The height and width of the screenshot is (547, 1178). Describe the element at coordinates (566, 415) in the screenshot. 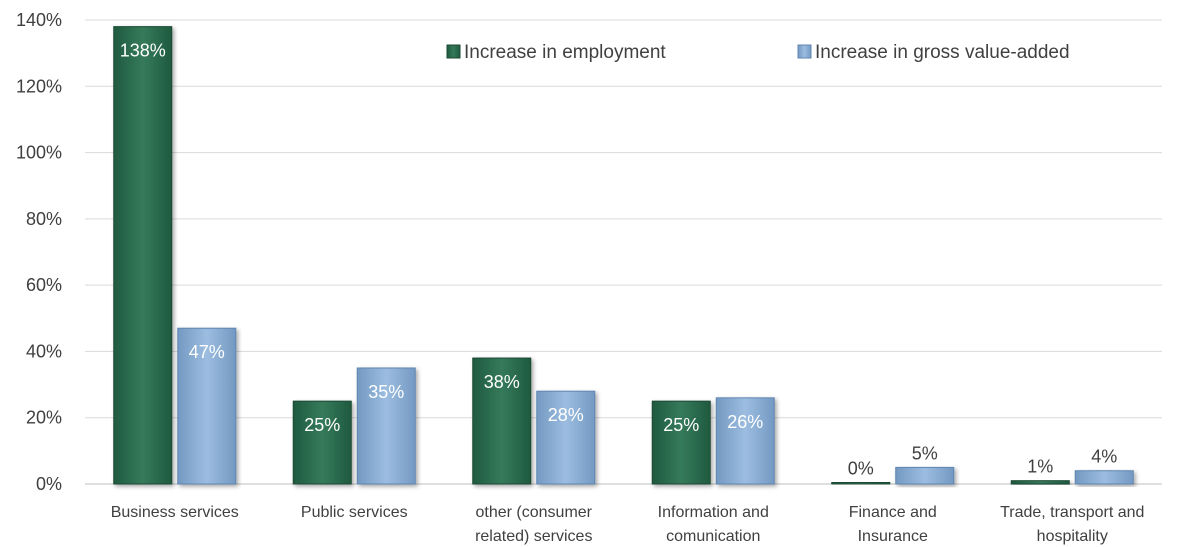

I see `data-label: 28%` at that location.